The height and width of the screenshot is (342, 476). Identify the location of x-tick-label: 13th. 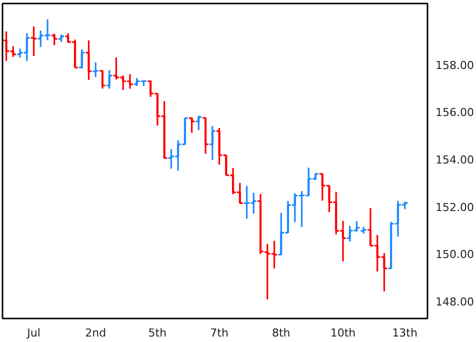
(405, 333).